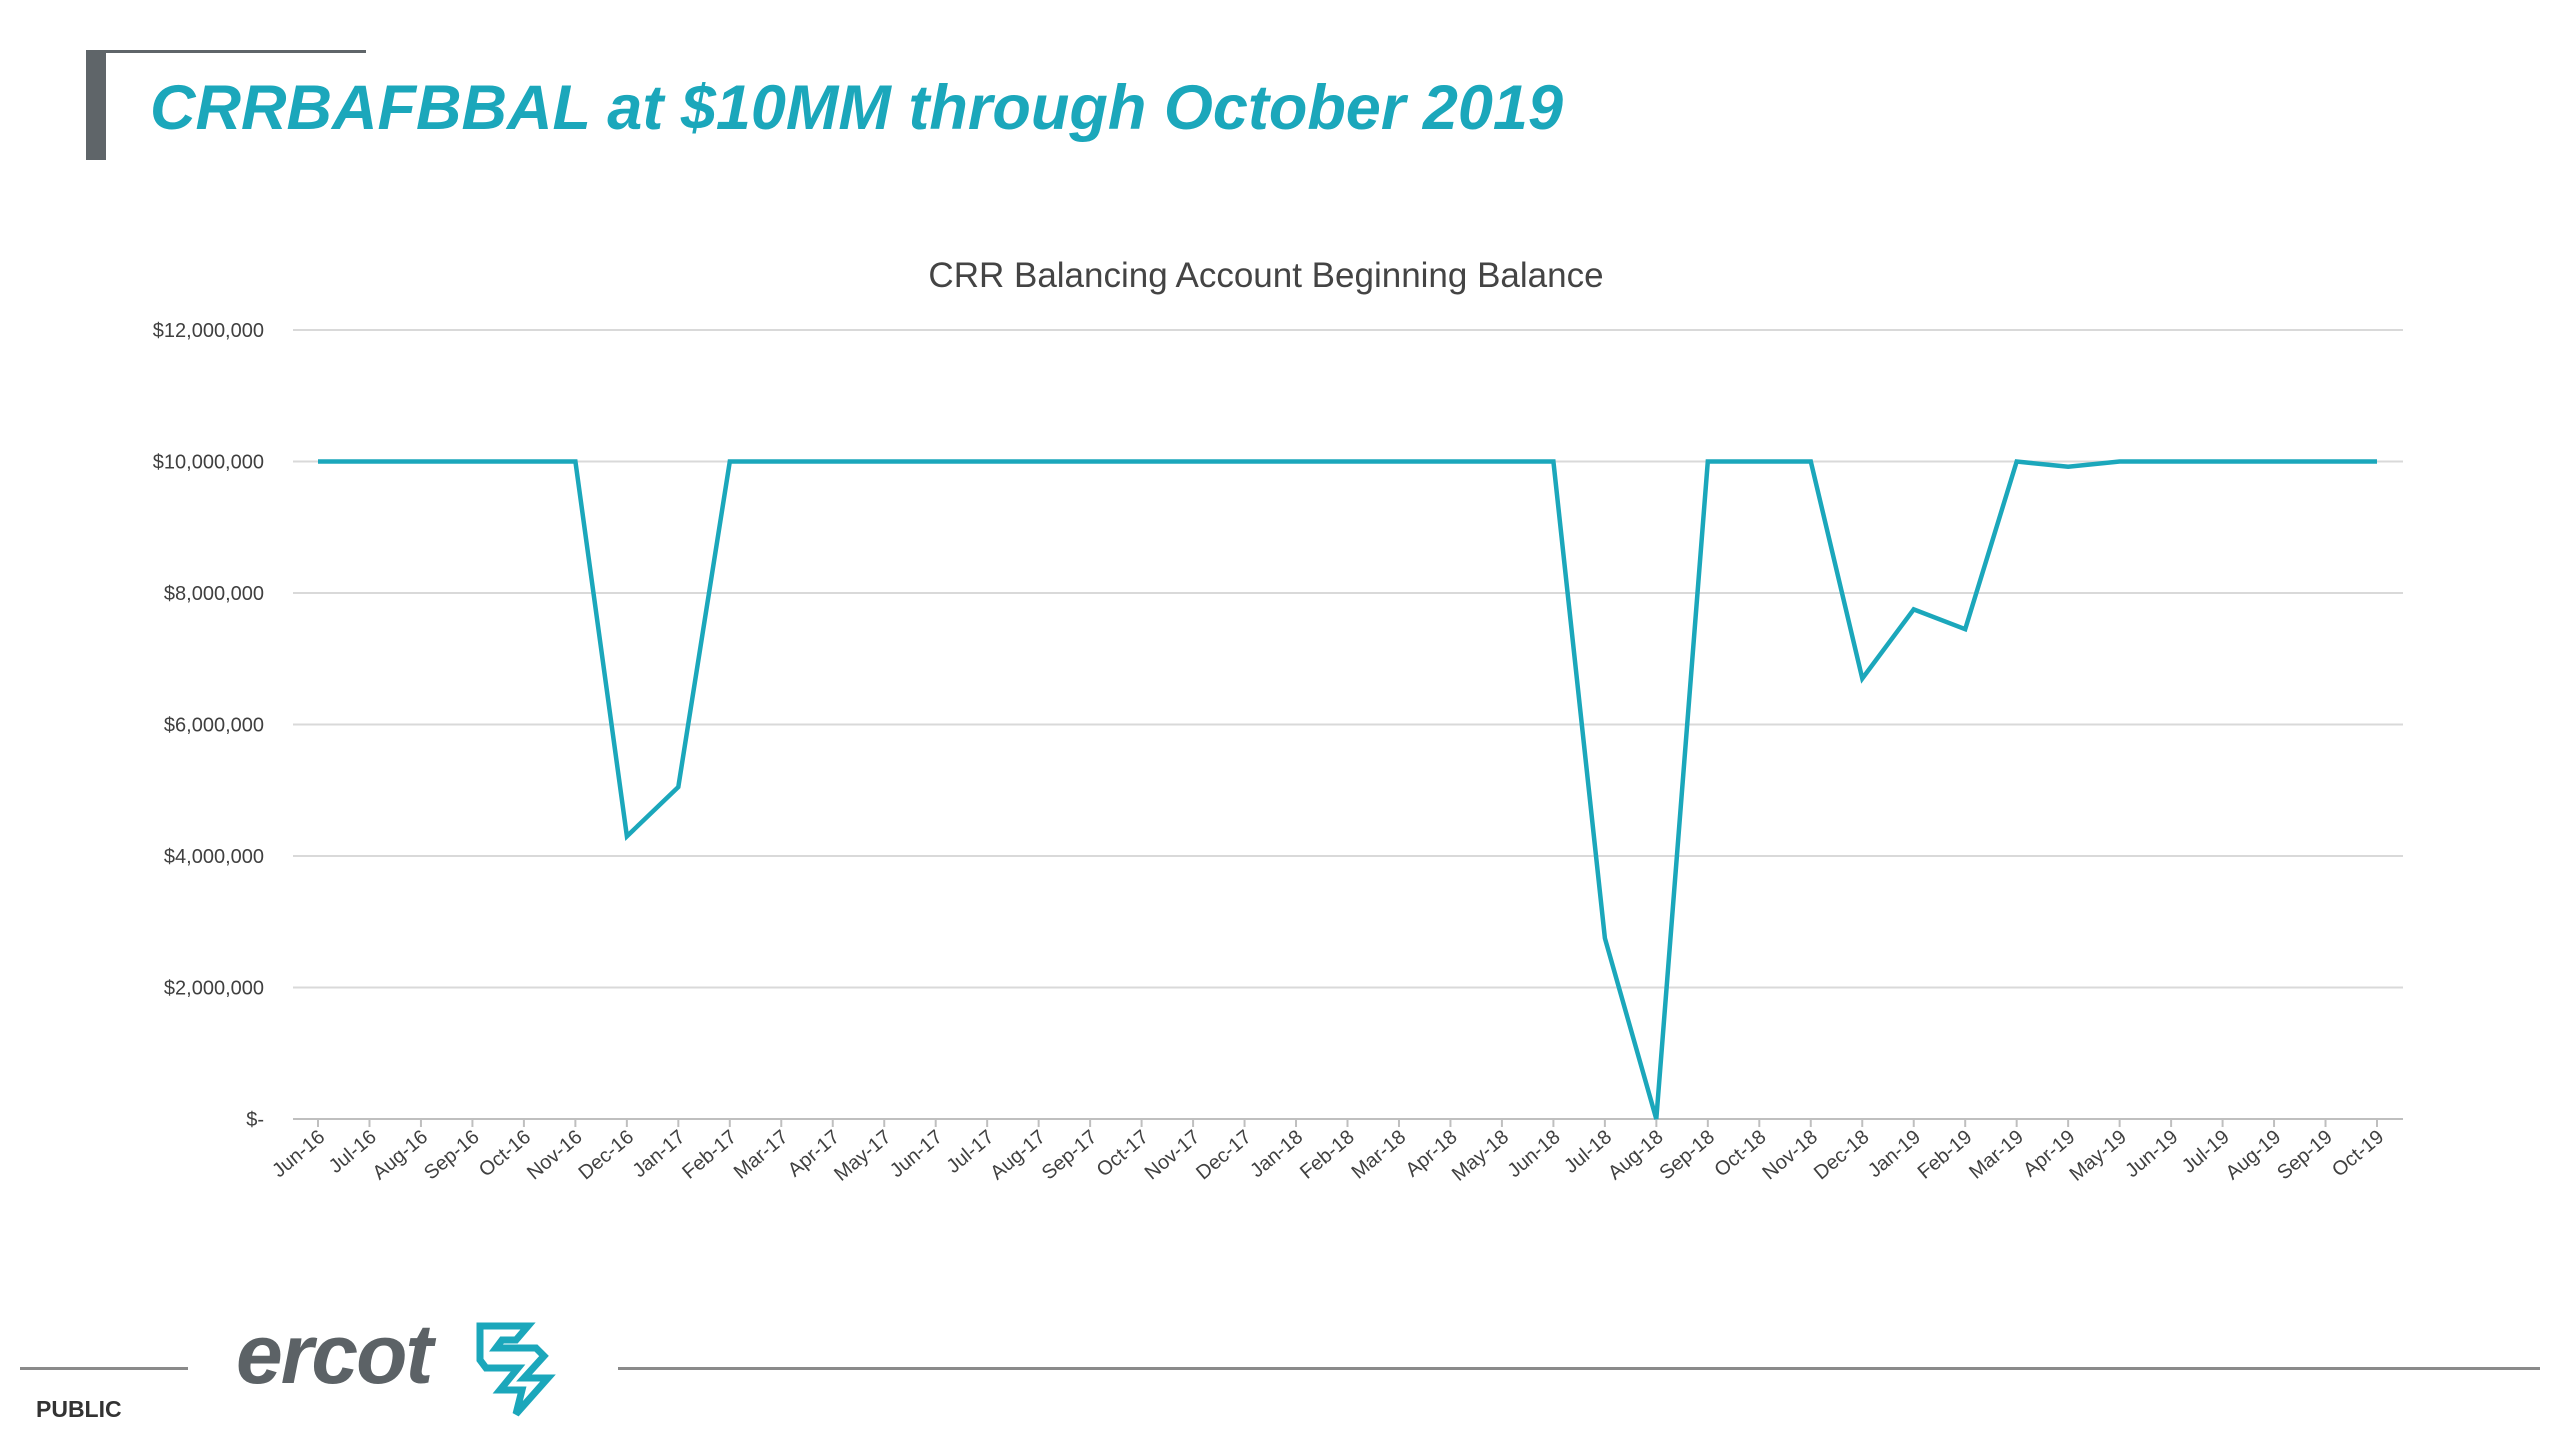 Image resolution: width=2560 pixels, height=1440 pixels. I want to click on x-tick-label: Sep-17, so click(1070, 1155).